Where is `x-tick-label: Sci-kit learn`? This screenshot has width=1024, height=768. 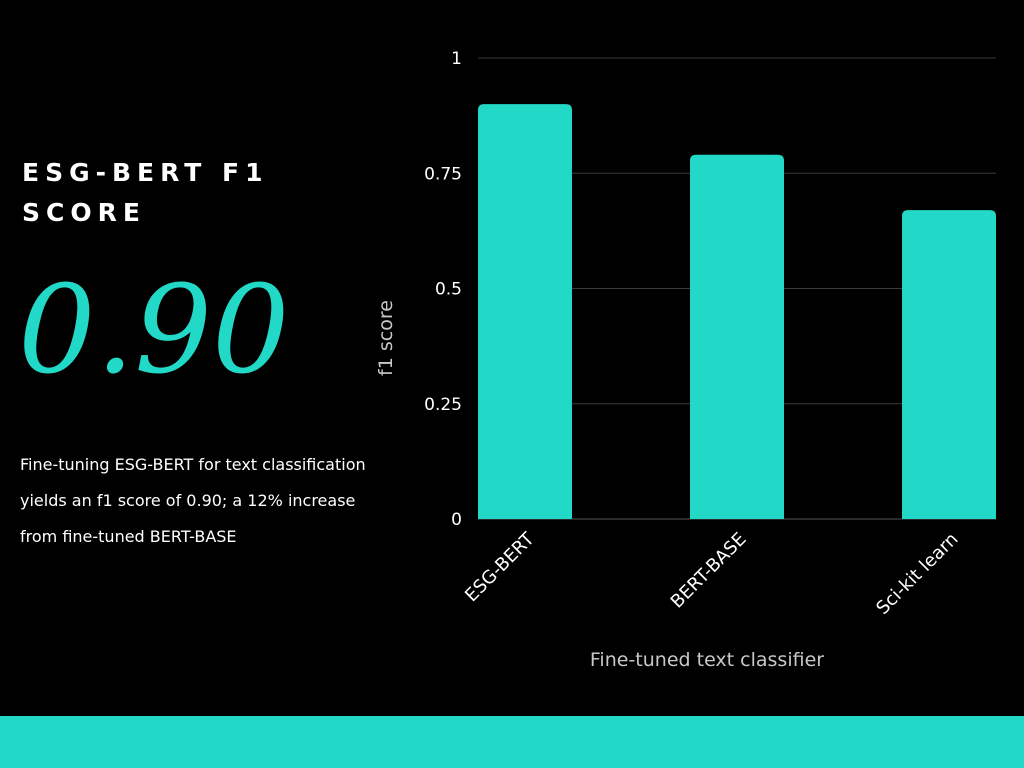 x-tick-label: Sci-kit learn is located at coordinates (917, 574).